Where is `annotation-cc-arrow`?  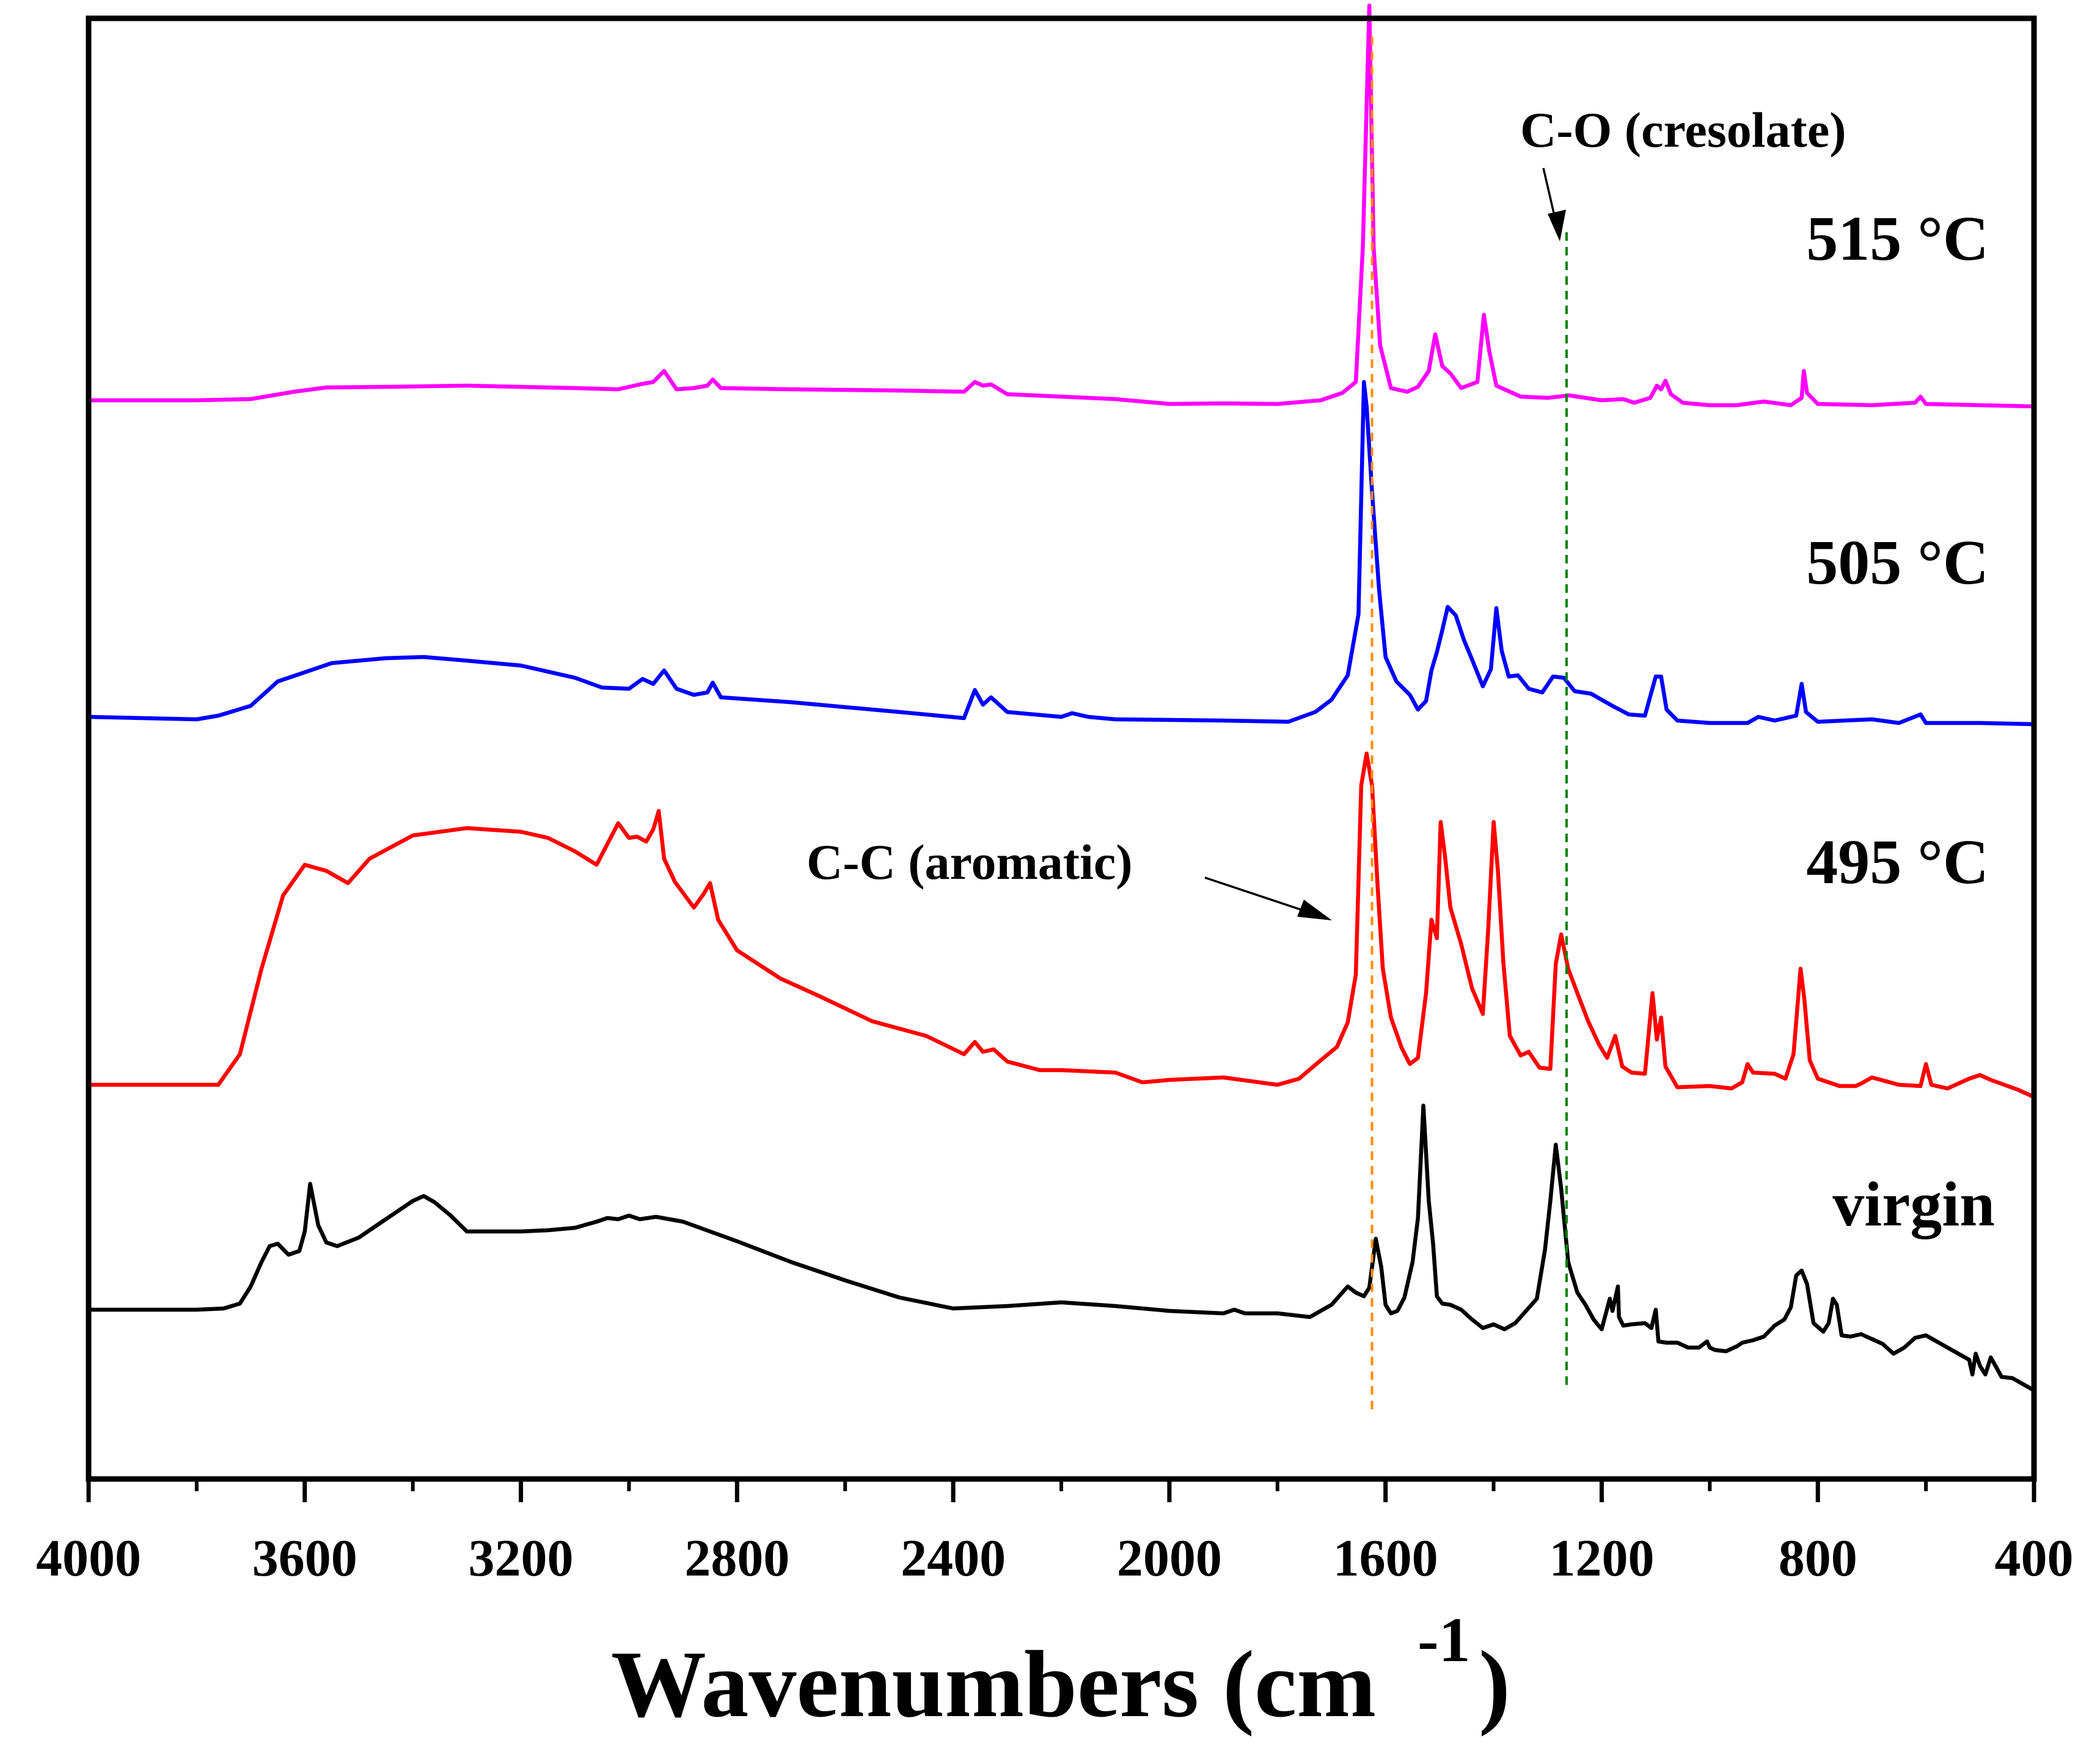 annotation-cc-arrow is located at coordinates (1262, 896).